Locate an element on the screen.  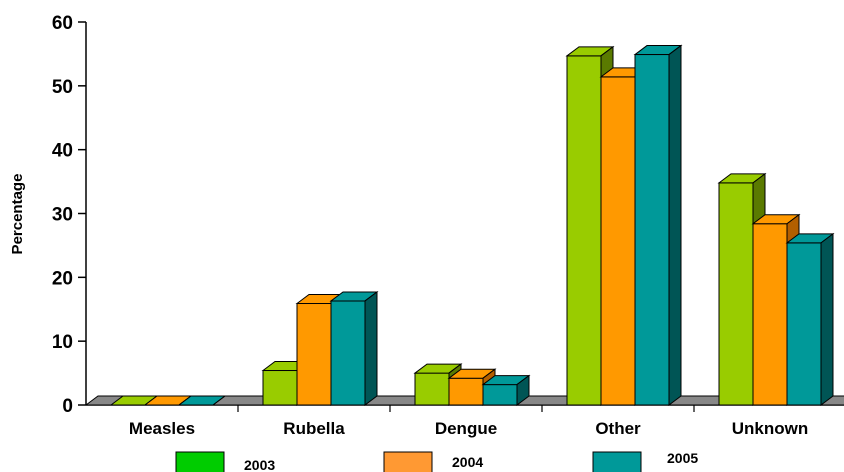
legend-label: 2003 is located at coordinates (259, 464).